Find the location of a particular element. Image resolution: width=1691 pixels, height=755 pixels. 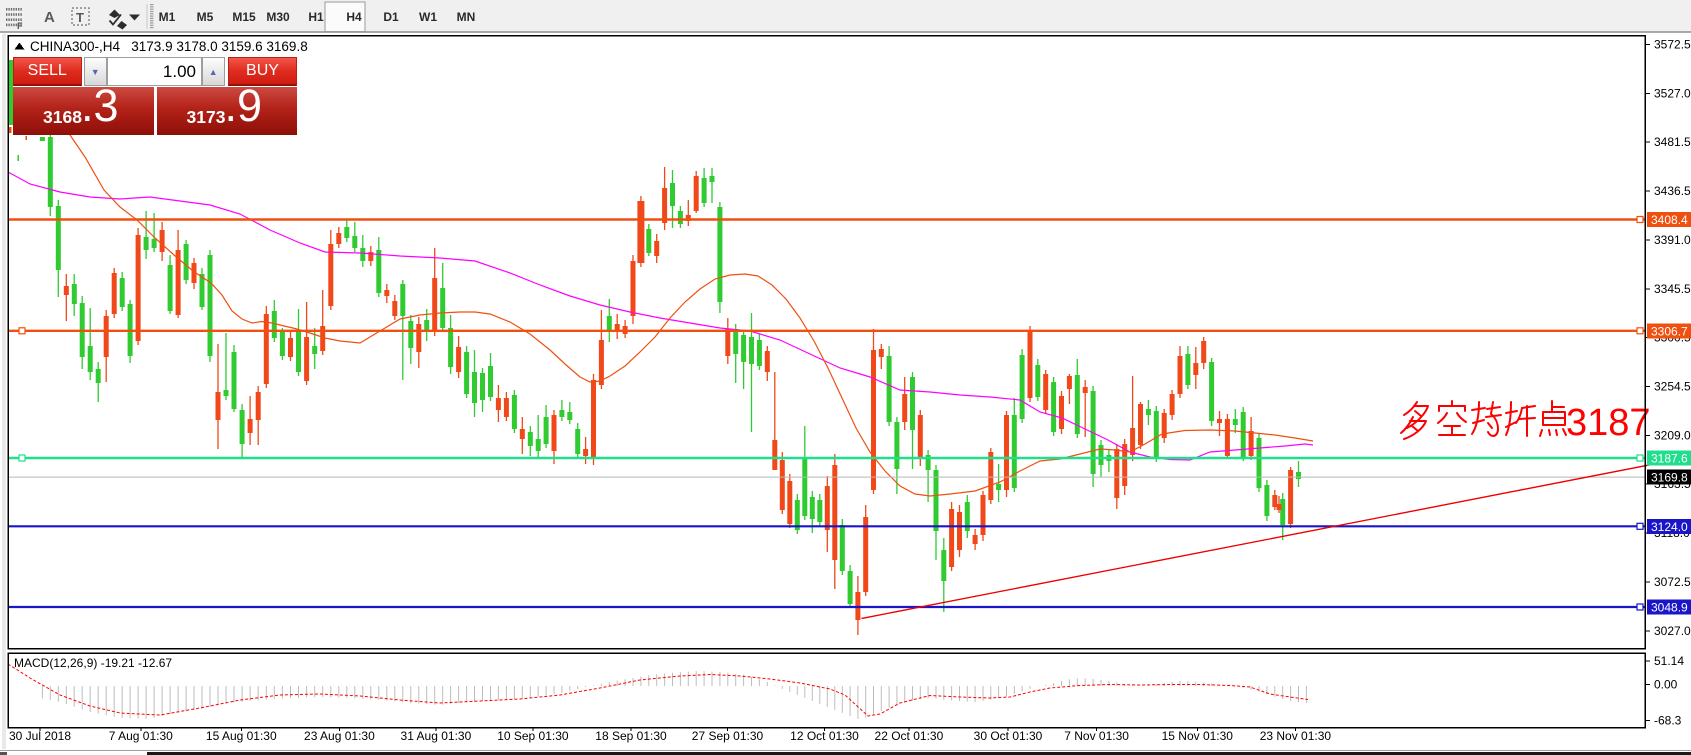

svg-text: H1 is located at coordinates (316, 17).